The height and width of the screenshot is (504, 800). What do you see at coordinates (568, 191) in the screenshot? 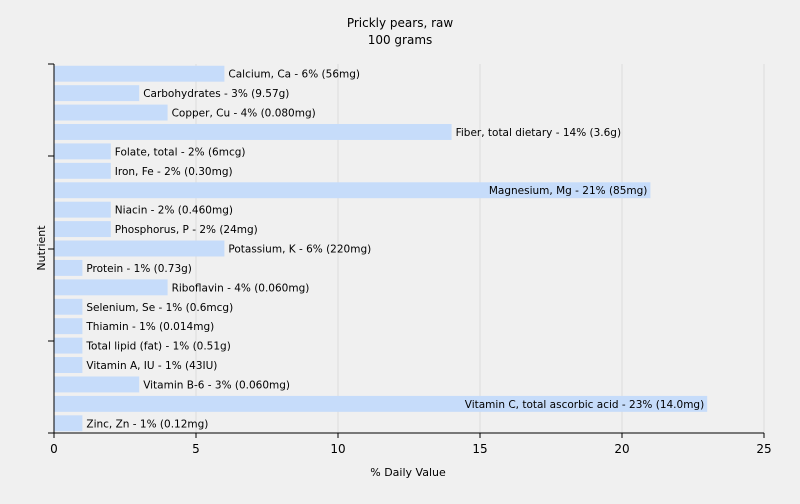
I see `bar-label-6: Magnesium, Mg - 21% (85mg)` at bounding box center [568, 191].